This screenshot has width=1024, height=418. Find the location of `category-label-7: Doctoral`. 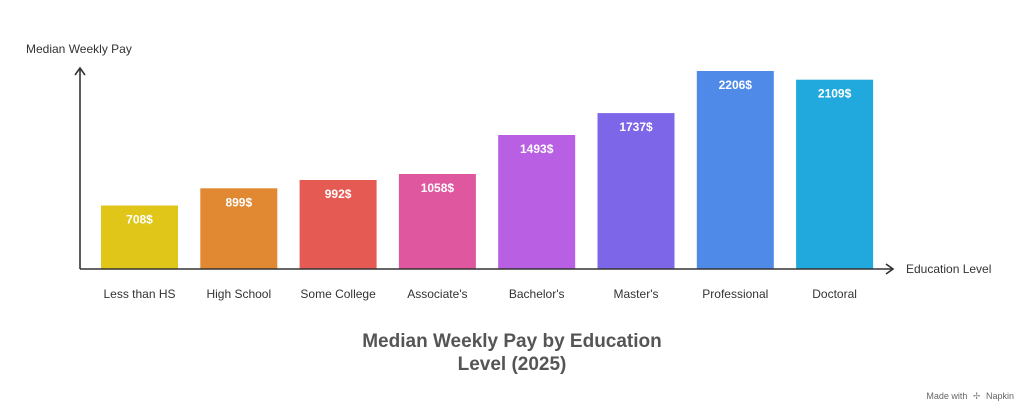

category-label-7: Doctoral is located at coordinates (834, 294).